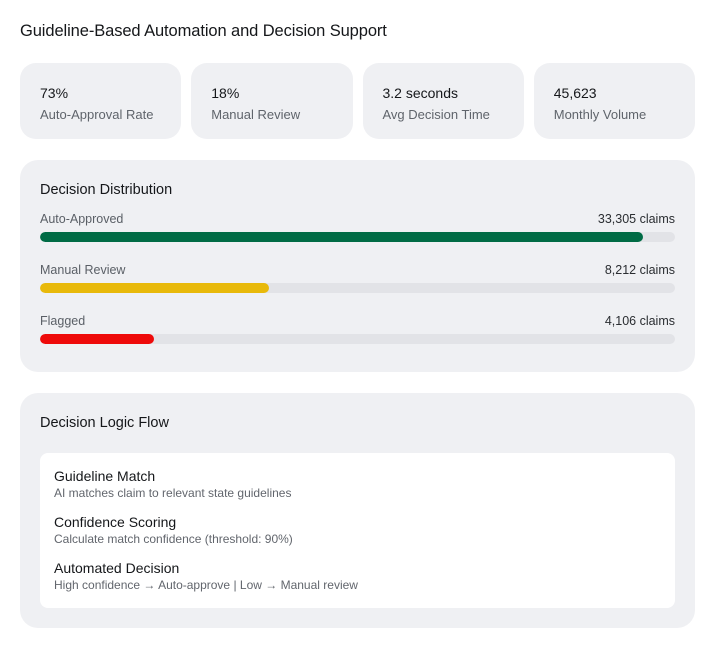  I want to click on distribution-label: Flagged, so click(63, 321).